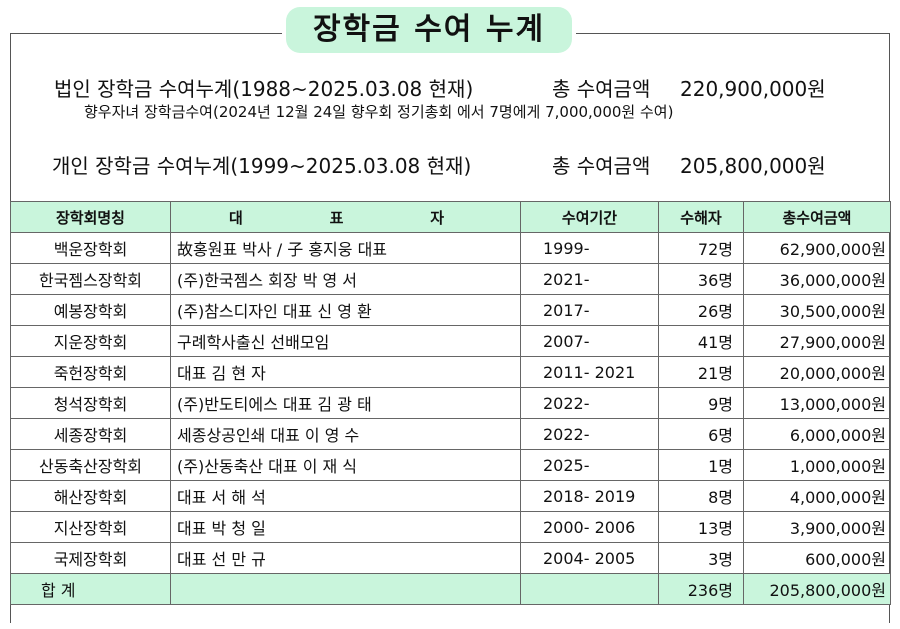  I want to click on table-total-row: 합 계 236명 205,800,000원, so click(450, 589).